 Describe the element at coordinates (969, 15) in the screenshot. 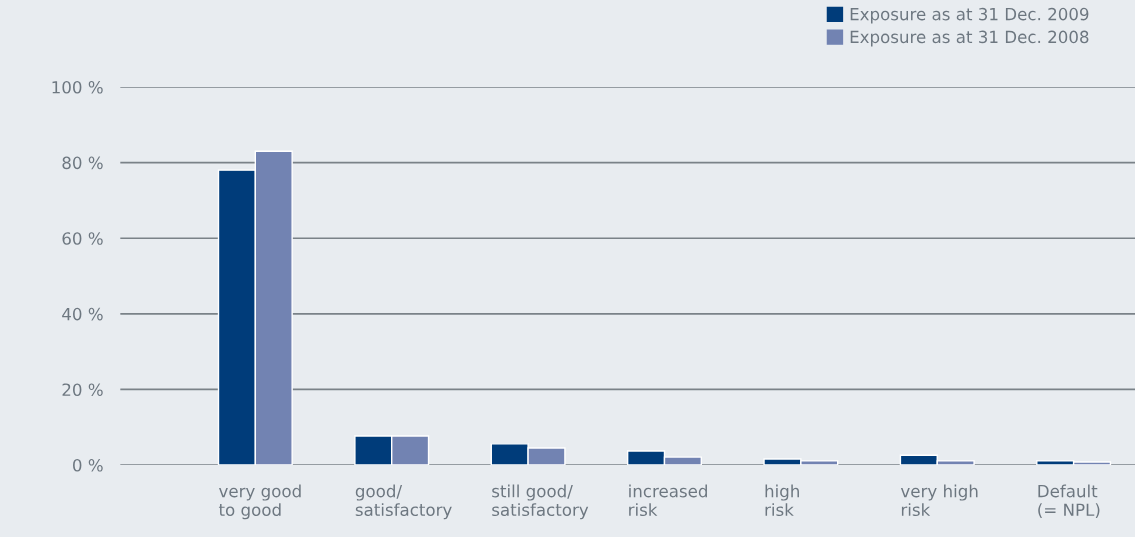

I see `legend-label: Exposure as at 31 Dec. 2009` at that location.